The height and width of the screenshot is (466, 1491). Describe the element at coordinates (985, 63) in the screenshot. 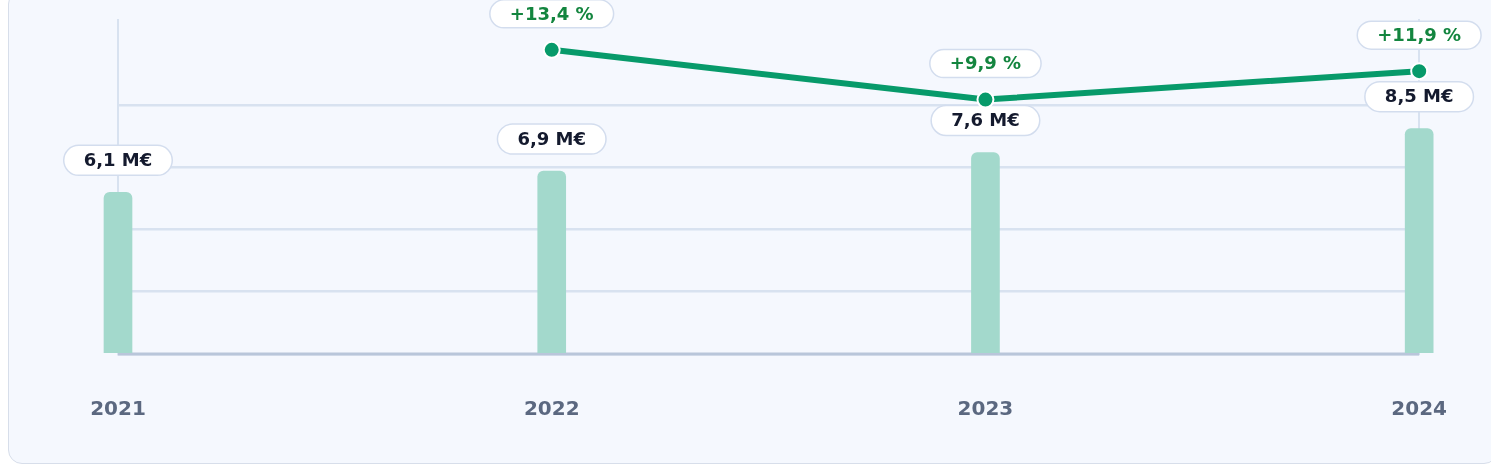

I see `data-label: +9,9 %` at that location.